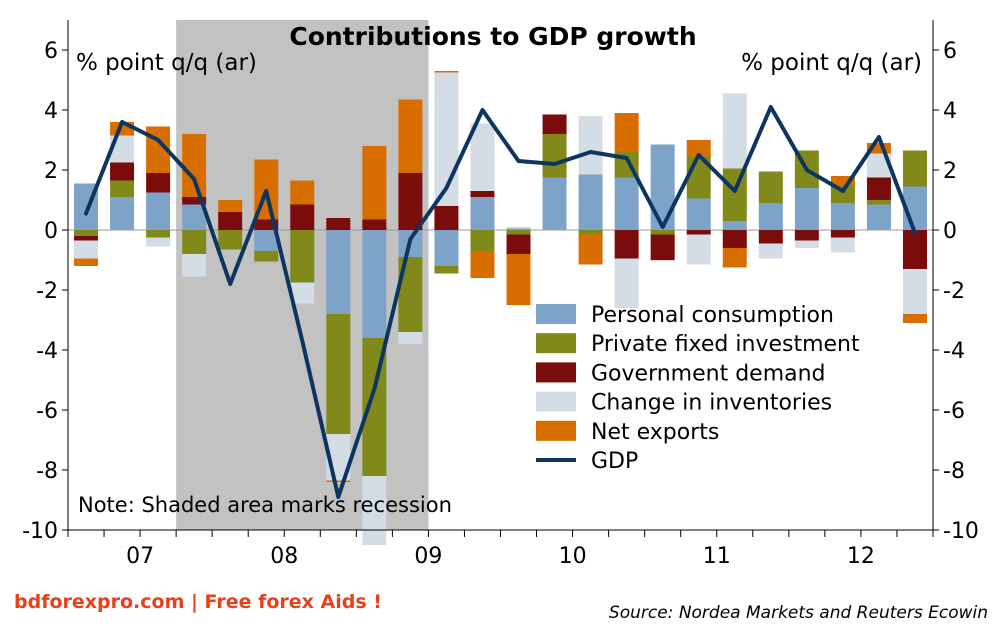 The image size is (1000, 631). Describe the element at coordinates (410, 136) in the screenshot. I see `bar-net-exports-09q2` at that location.